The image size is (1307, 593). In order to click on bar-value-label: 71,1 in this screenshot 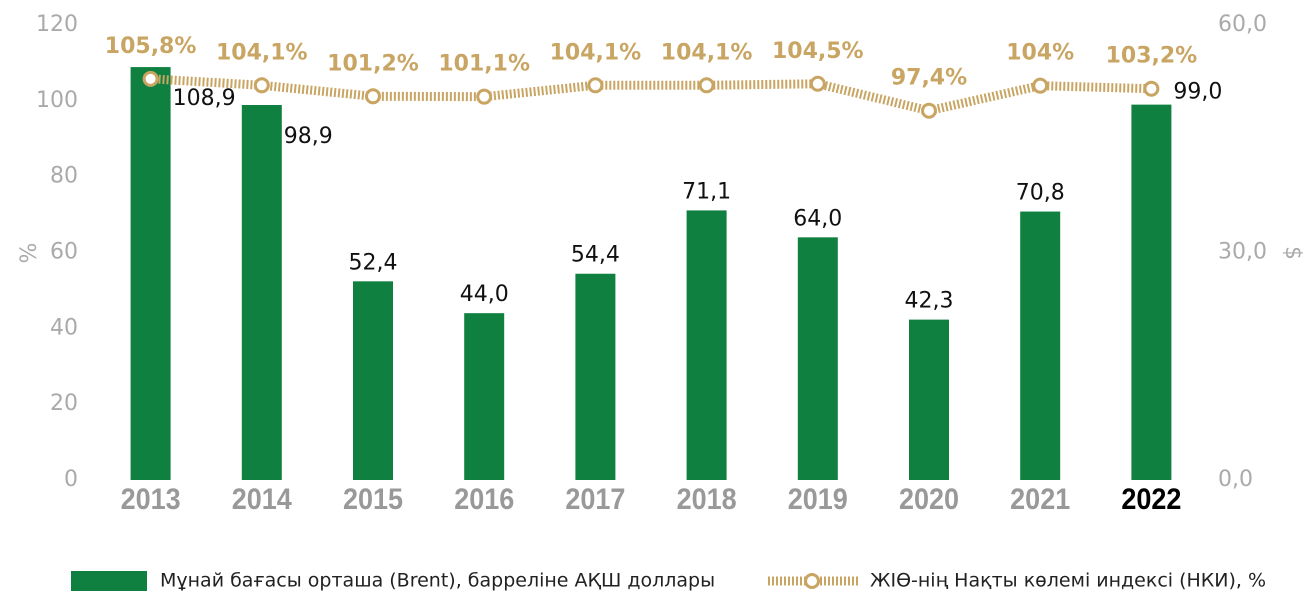, I will do `click(706, 191)`.